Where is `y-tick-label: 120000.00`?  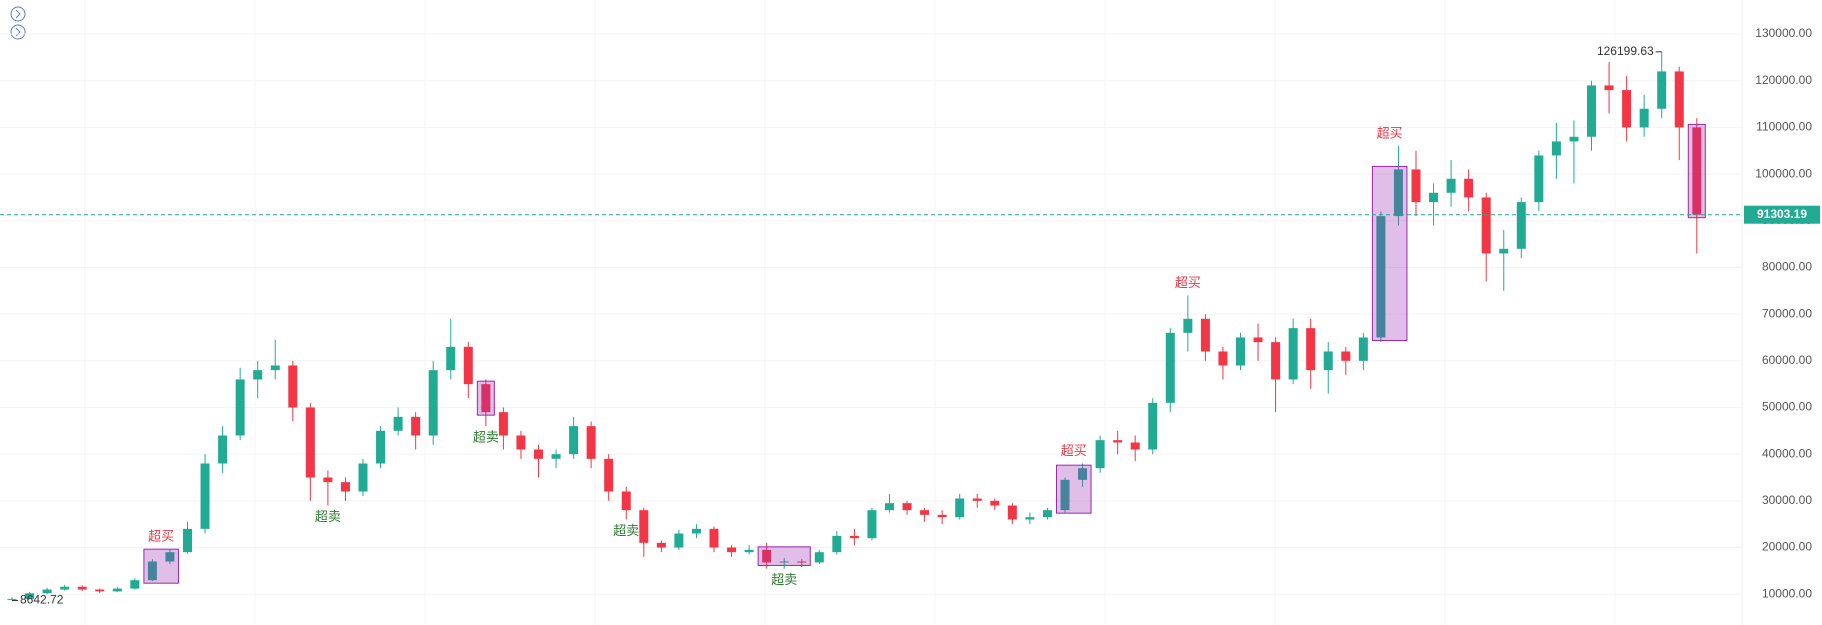 y-tick-label: 120000.00 is located at coordinates (1783, 80).